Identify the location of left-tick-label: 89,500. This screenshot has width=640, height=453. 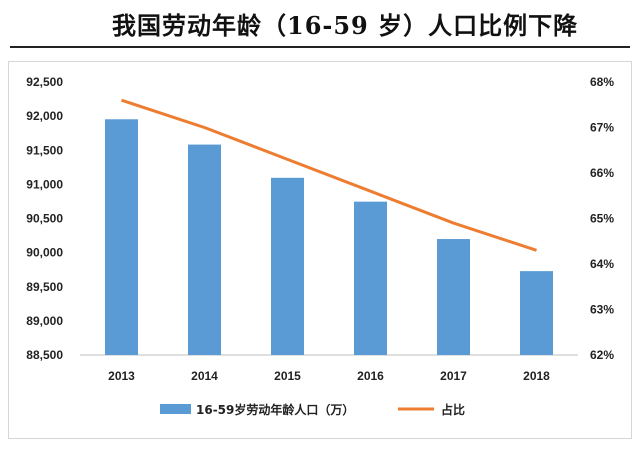
(44, 287).